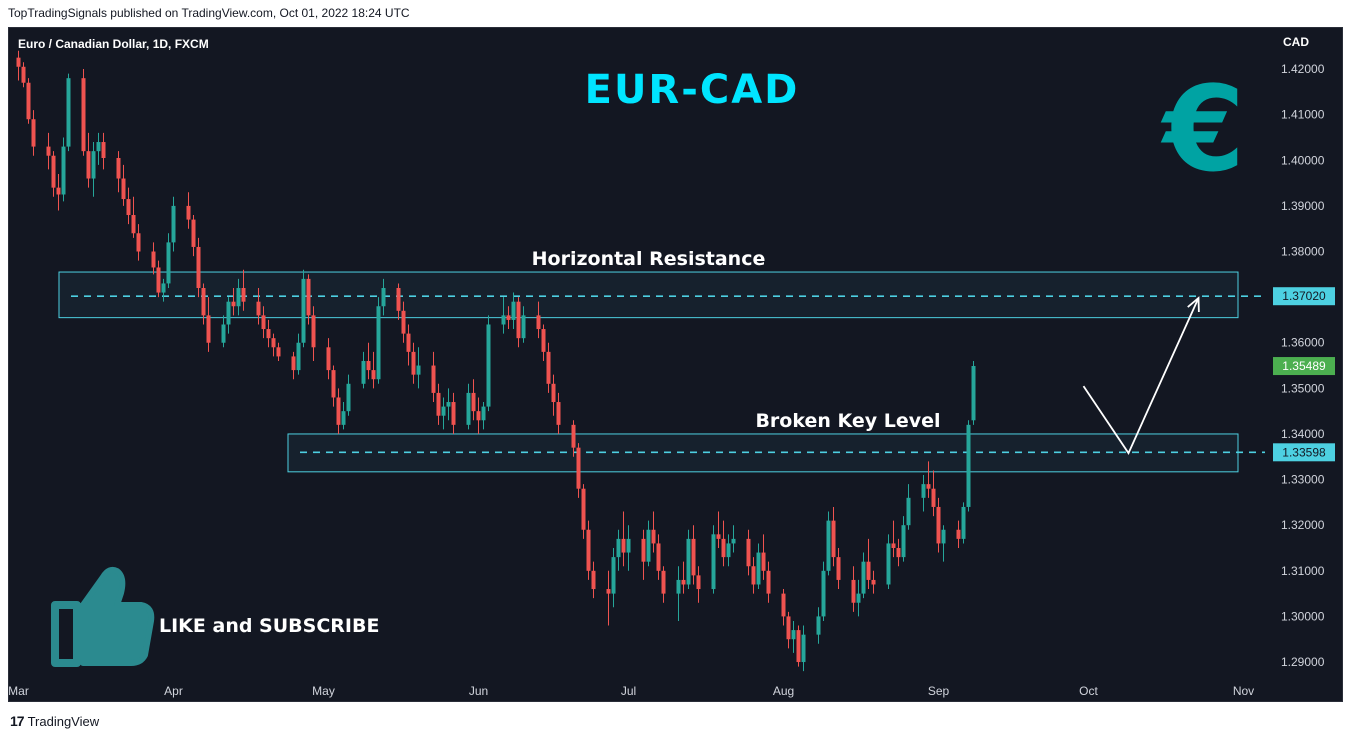 The image size is (1354, 740). I want to click on x-tick-label: Apr, so click(173, 691).